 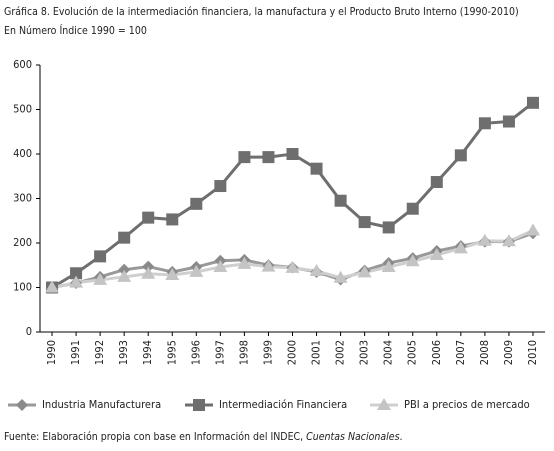 I want to click on x-tick-label: 2005, so click(x=412, y=352).